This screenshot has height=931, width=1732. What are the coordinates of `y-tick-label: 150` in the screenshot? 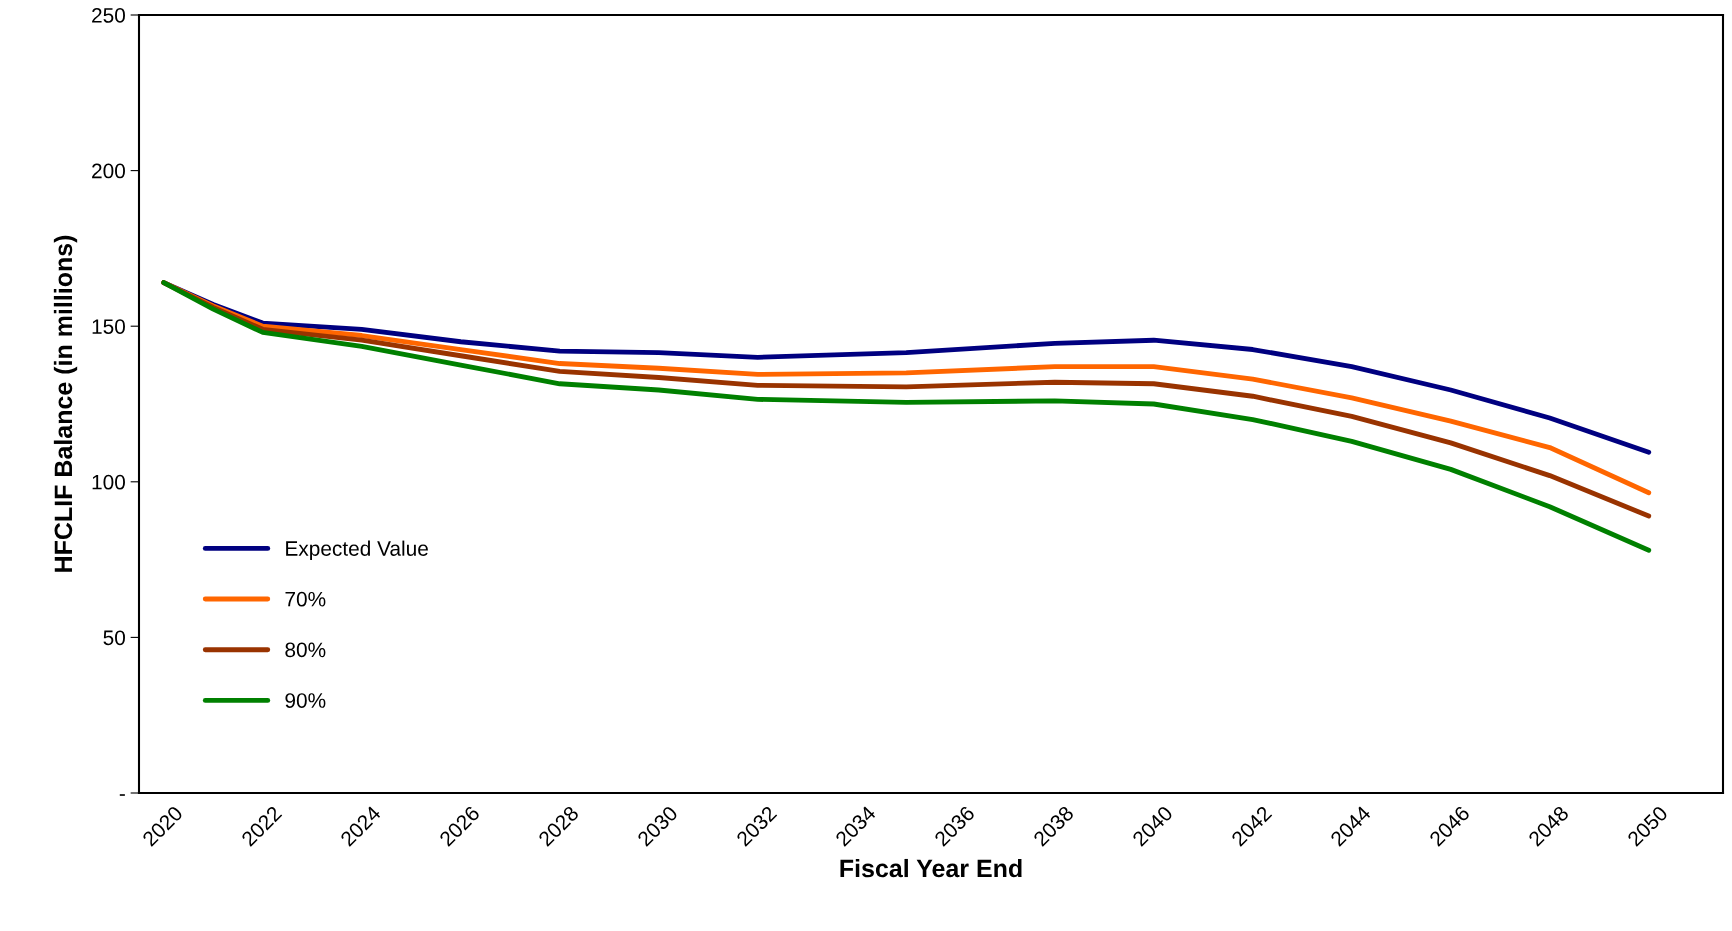 It's located at (108, 326).